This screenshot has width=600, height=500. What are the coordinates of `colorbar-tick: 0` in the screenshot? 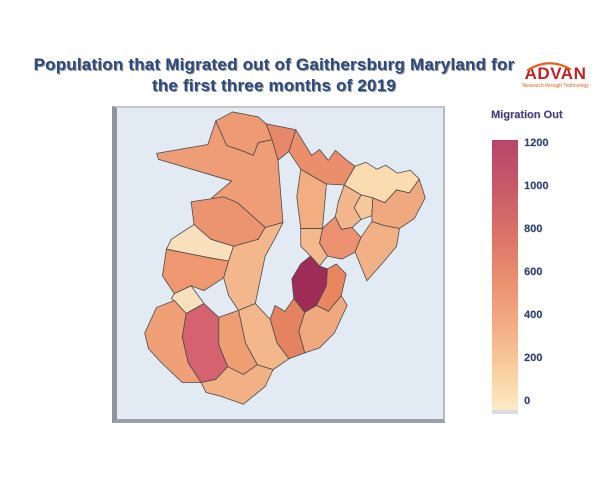 It's located at (527, 401).